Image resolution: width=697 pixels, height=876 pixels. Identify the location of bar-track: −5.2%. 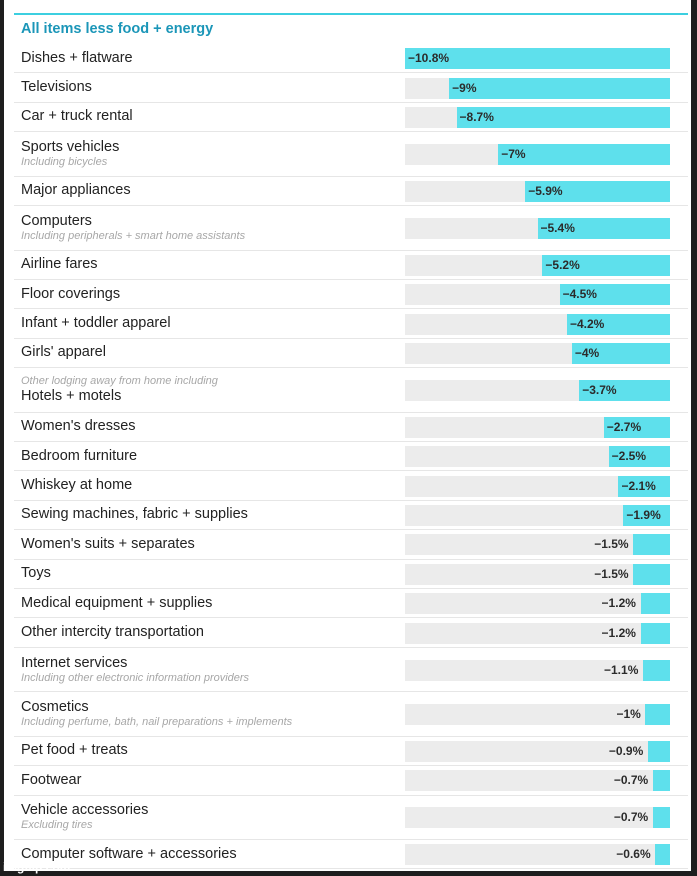
(537, 265).